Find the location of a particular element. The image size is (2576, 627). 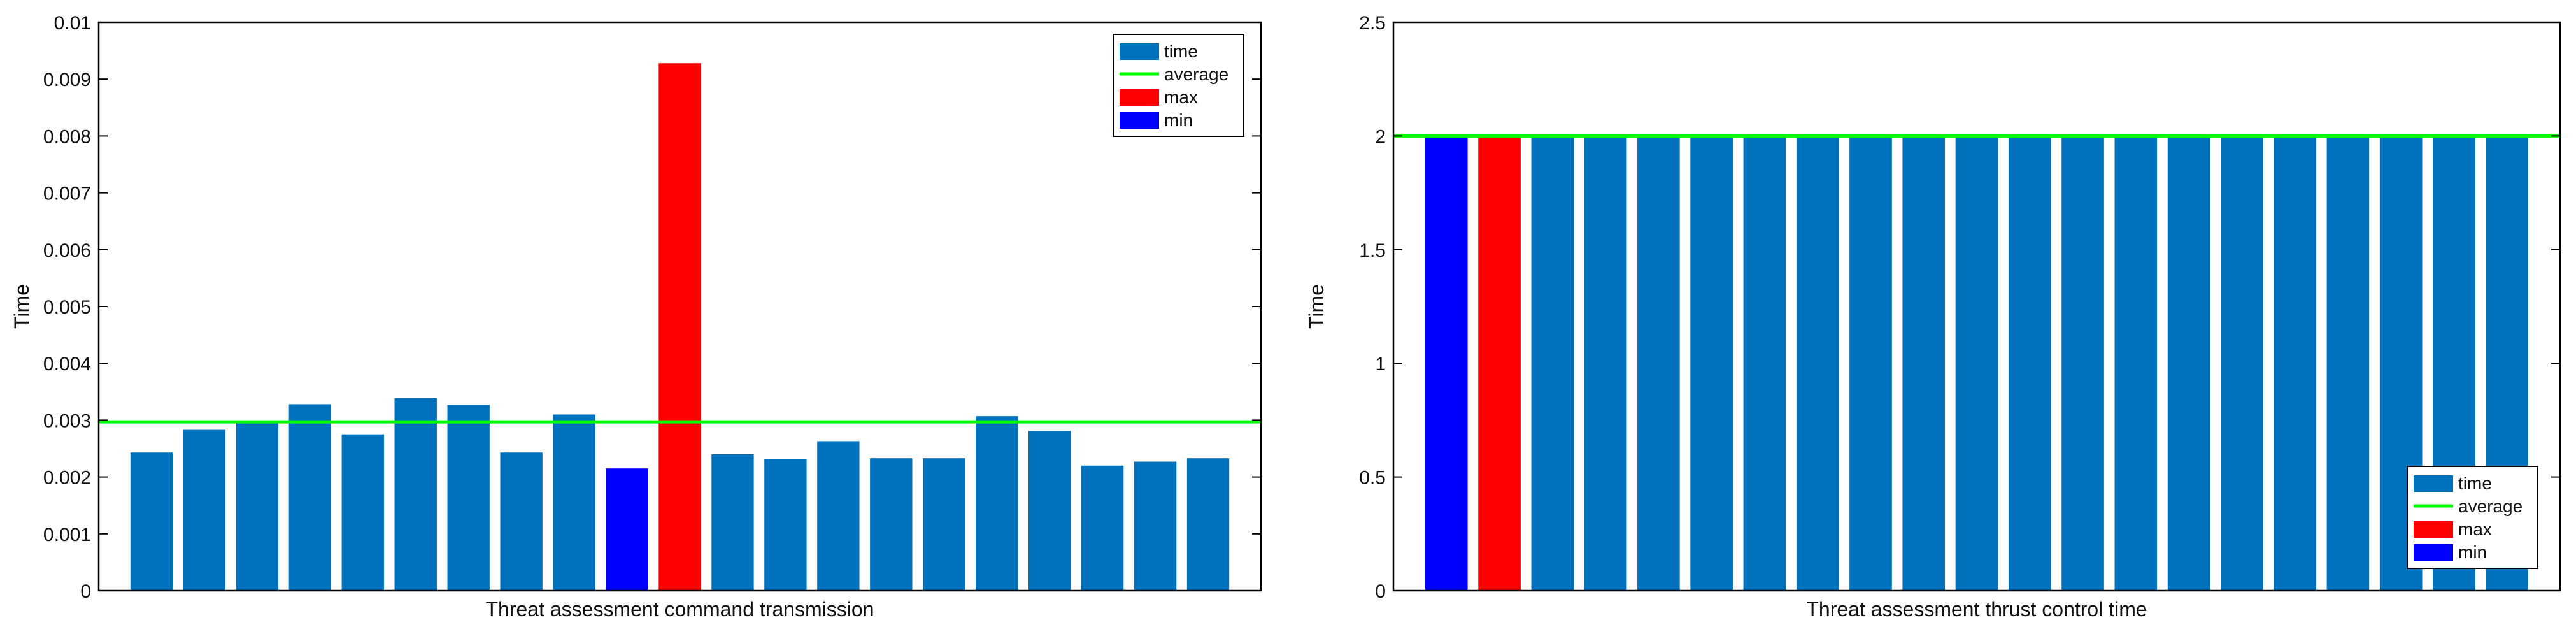

y-tick-label: 0.004 is located at coordinates (67, 364).